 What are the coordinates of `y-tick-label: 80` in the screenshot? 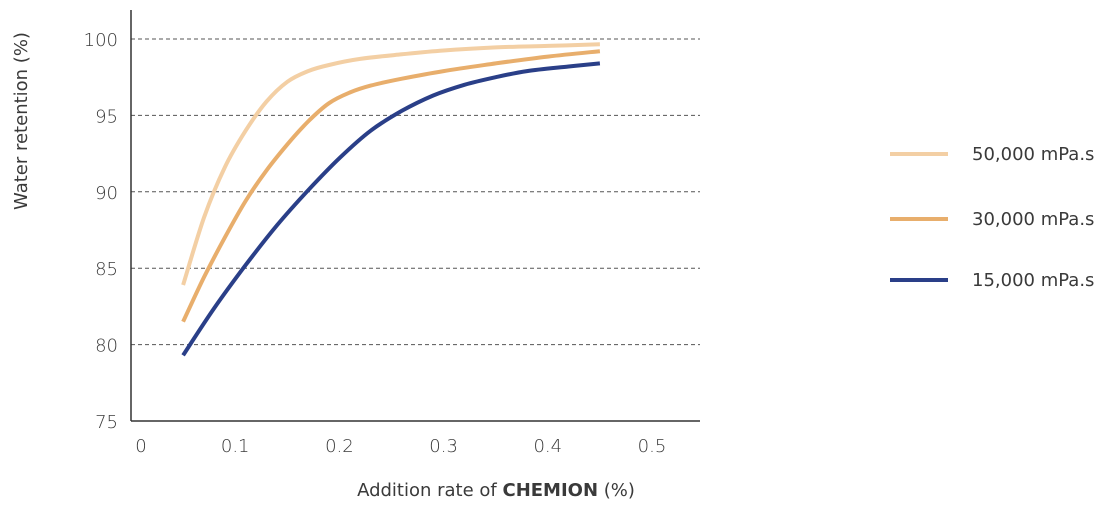 It's located at (106, 346).